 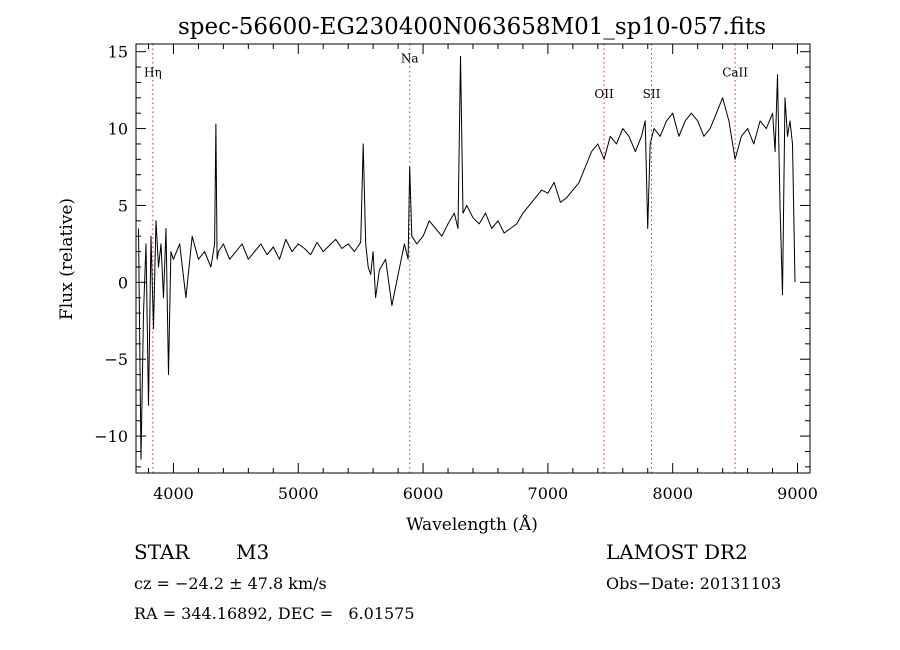 I want to click on x-tick-label-1: 5000, so click(x=298, y=493).